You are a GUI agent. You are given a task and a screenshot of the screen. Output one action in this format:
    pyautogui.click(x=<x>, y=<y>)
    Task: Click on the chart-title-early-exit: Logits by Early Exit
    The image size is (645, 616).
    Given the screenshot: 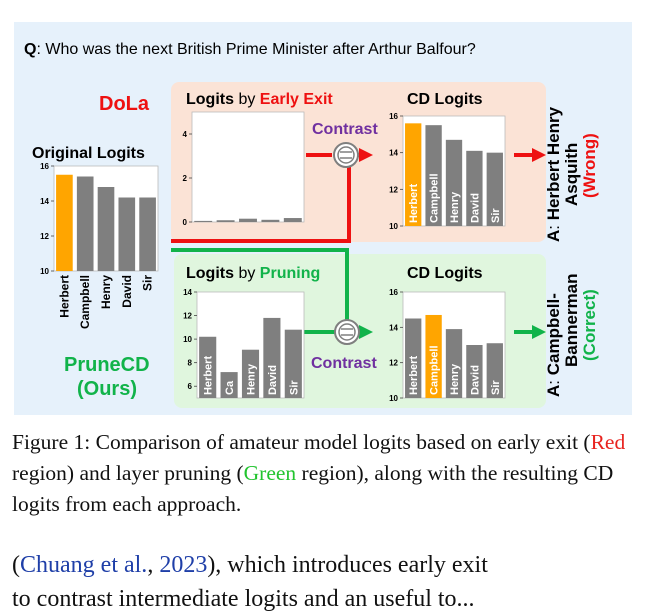 What is the action you would take?
    pyautogui.click(x=259, y=99)
    